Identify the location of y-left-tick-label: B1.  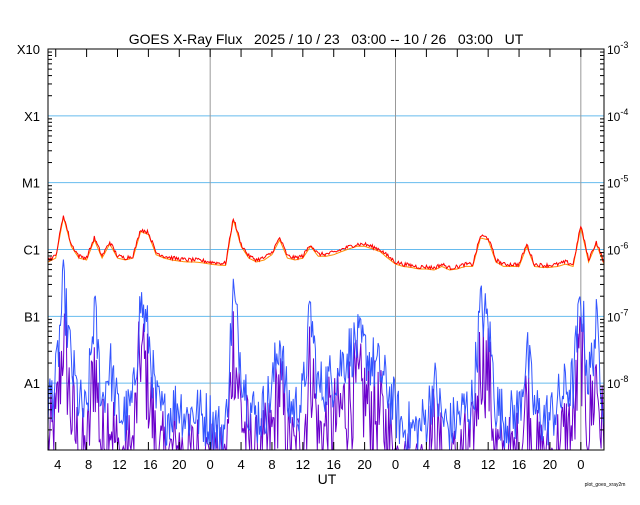
(32, 316).